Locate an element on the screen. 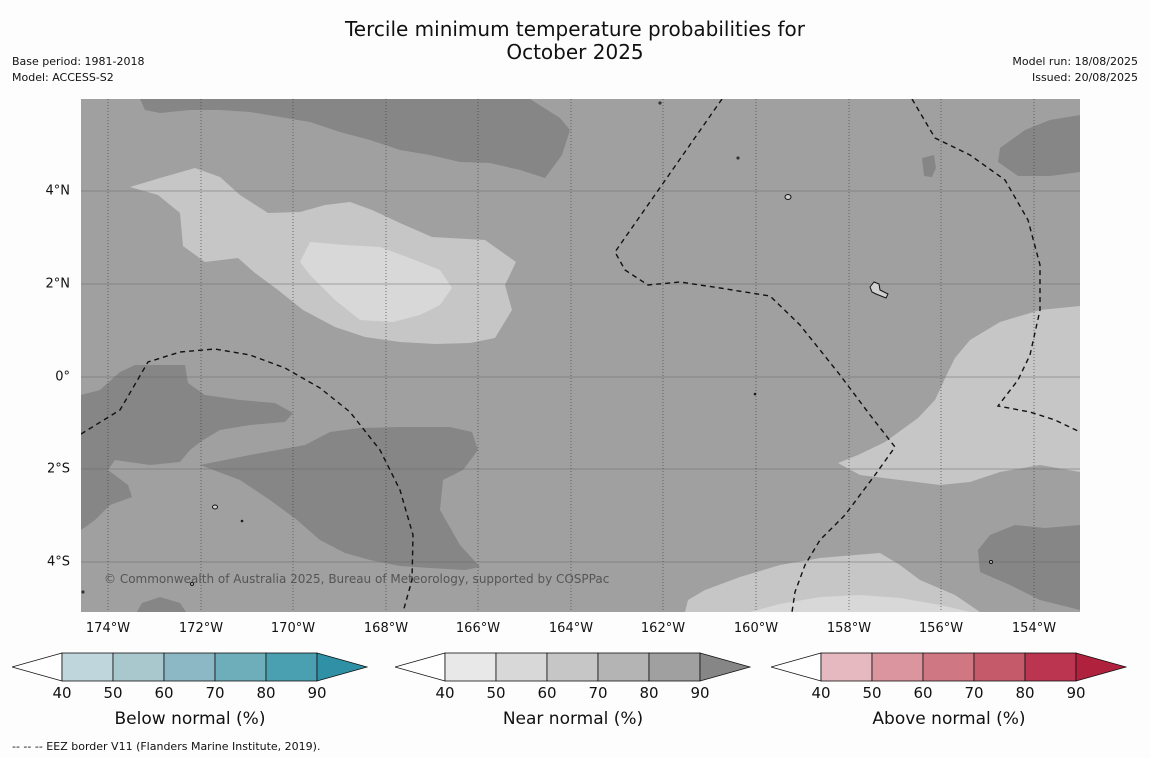 The height and width of the screenshot is (758, 1150). colorbar-near-normal-tick-40: 40 is located at coordinates (445, 693).